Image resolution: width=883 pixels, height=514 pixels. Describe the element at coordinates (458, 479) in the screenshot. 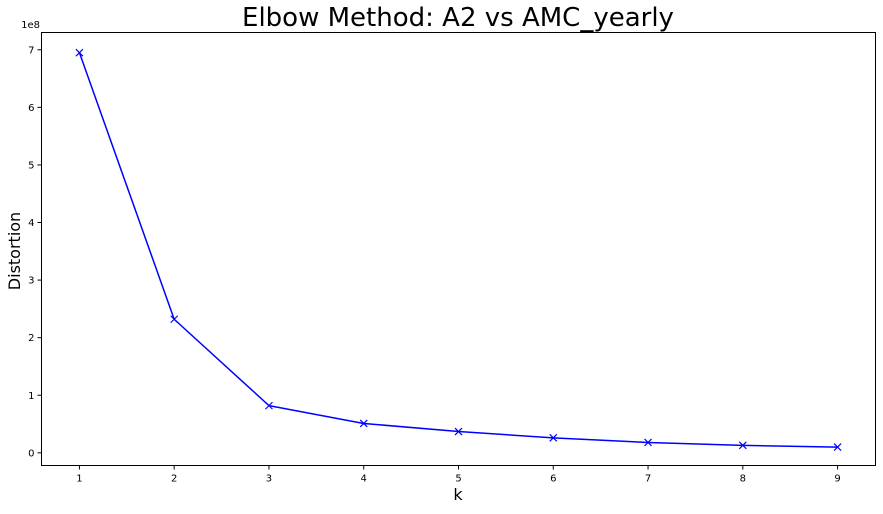

I see `x-tick-label: 5` at that location.